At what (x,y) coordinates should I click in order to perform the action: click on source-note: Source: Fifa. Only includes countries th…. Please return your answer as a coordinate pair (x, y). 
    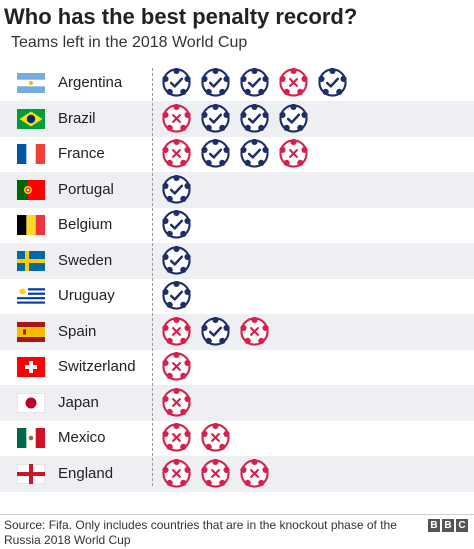
    Looking at the image, I should click on (200, 532).